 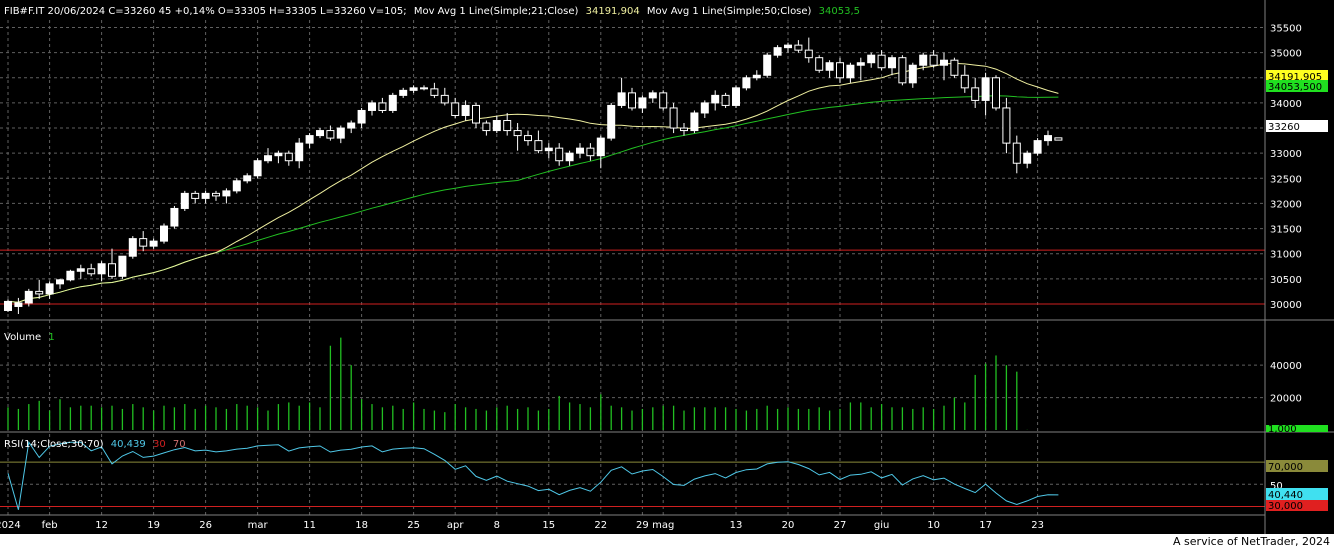 What do you see at coordinates (128, 444) in the screenshot?
I see `rsi-value: 40,439` at bounding box center [128, 444].